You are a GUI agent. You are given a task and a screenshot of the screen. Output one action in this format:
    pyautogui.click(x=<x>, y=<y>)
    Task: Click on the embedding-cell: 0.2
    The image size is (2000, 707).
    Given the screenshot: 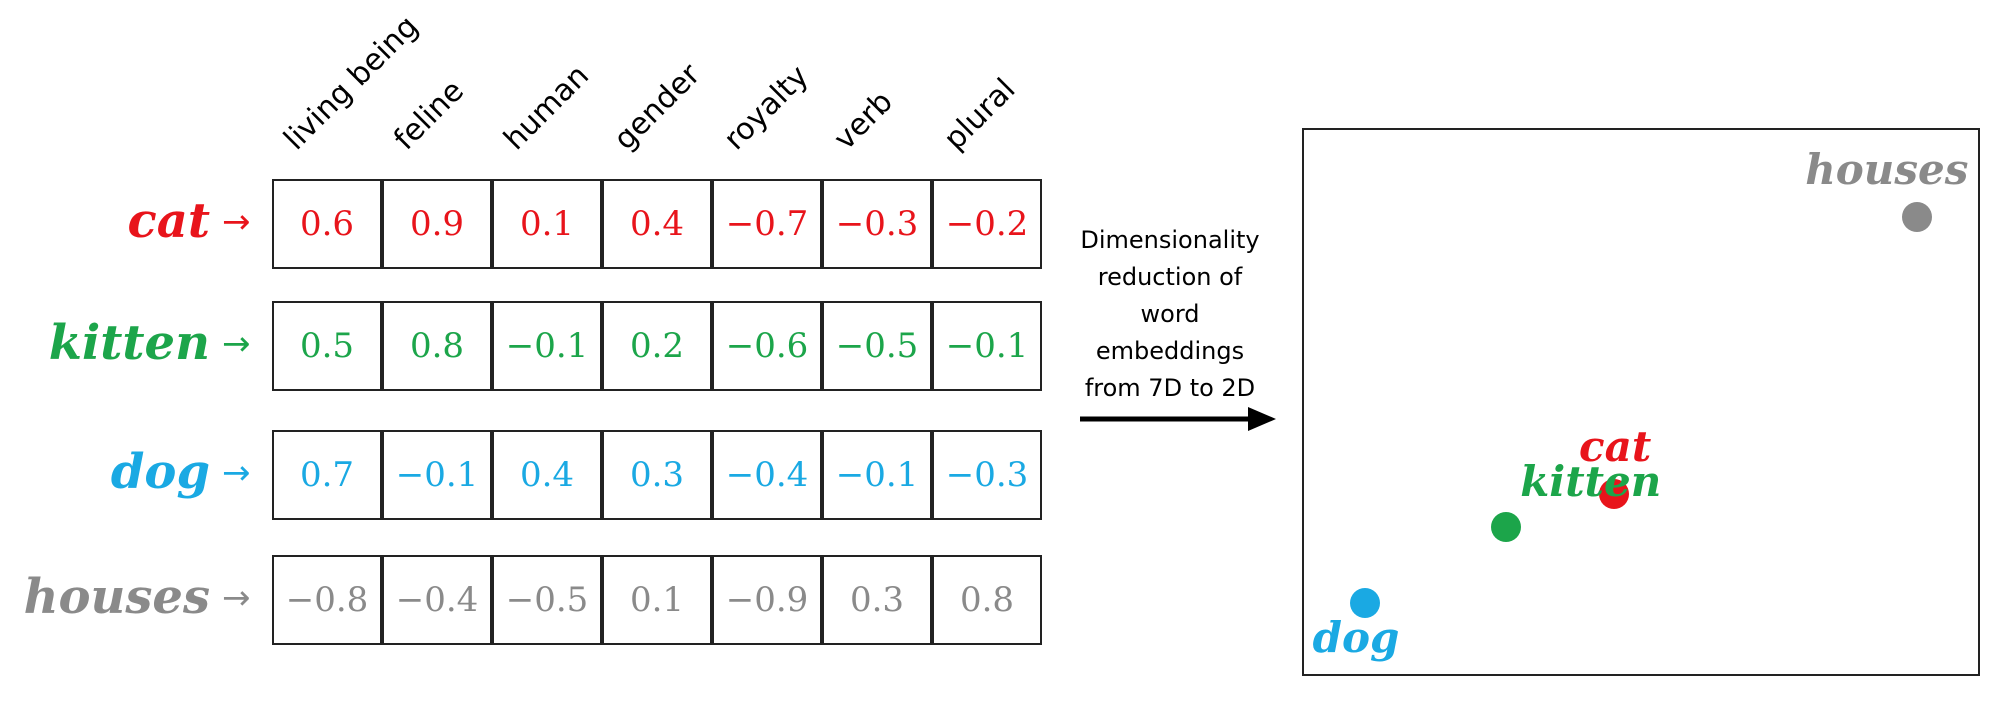 What is the action you would take?
    pyautogui.click(x=657, y=346)
    